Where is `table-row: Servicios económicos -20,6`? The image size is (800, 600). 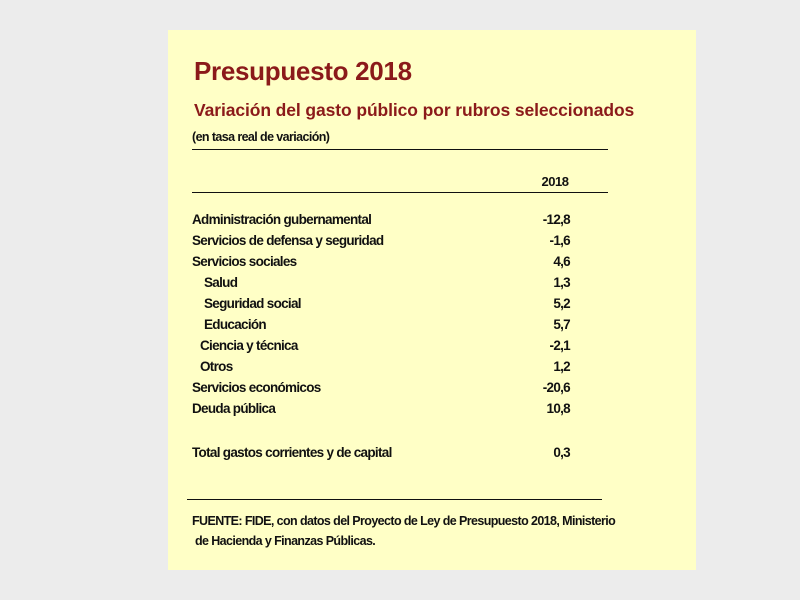 table-row: Servicios económicos -20,6 is located at coordinates (381, 389).